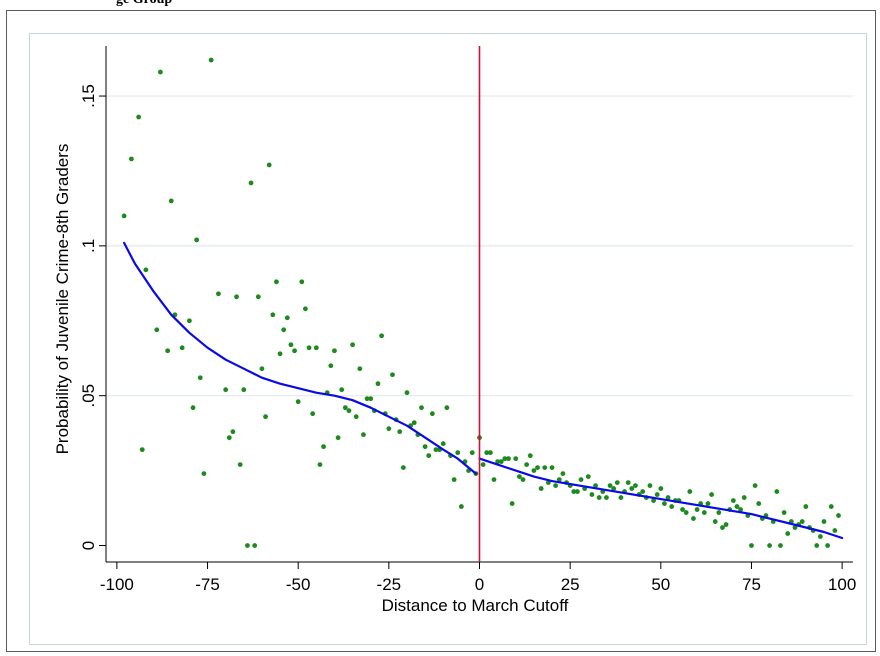 The image size is (880, 656). I want to click on x-tick-label: 75, so click(751, 584).